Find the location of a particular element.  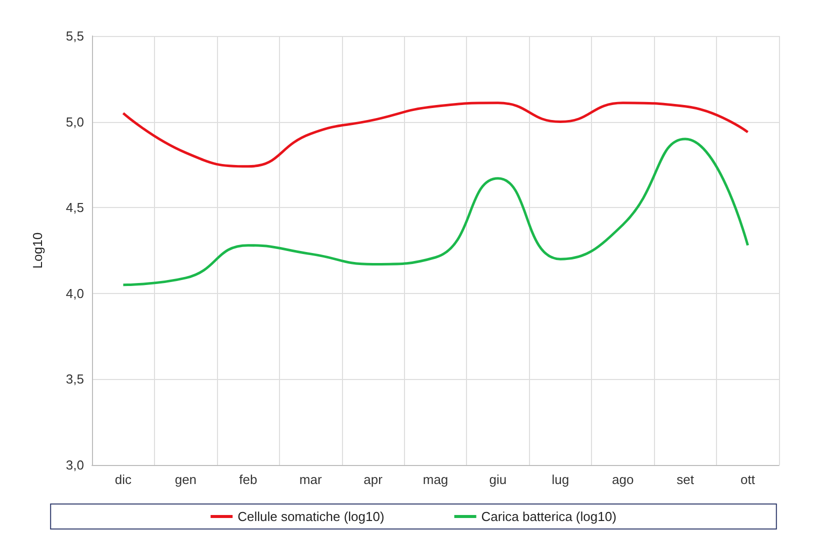

x-tick-label: feb is located at coordinates (248, 479).